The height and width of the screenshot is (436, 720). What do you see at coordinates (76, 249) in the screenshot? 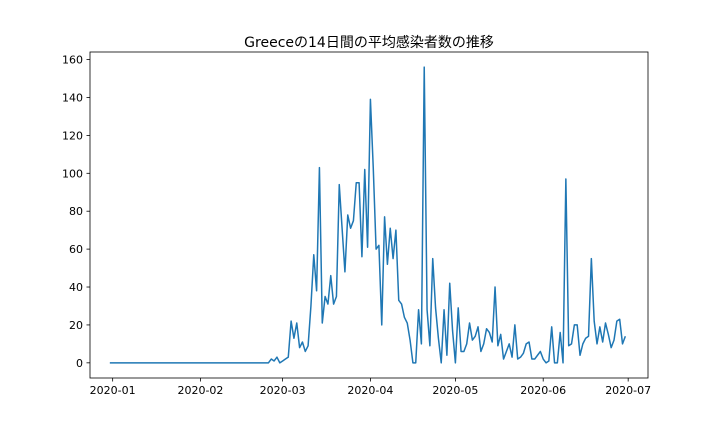
I see `y-tick-label: 60` at bounding box center [76, 249].